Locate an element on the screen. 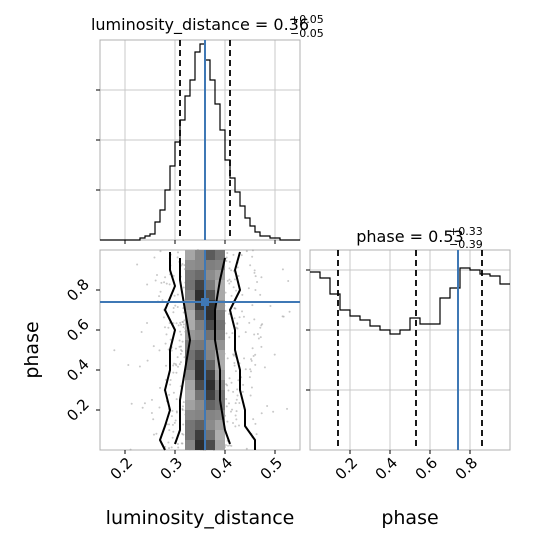  truth-point-marker is located at coordinates (205, 302).